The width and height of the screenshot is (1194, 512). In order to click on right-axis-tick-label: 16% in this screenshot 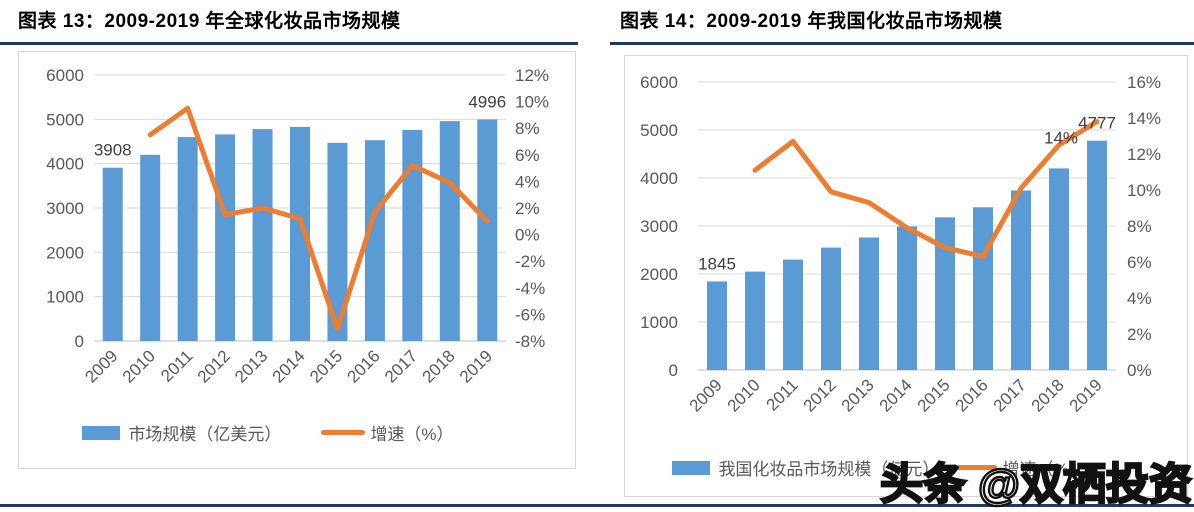, I will do `click(1144, 82)`.